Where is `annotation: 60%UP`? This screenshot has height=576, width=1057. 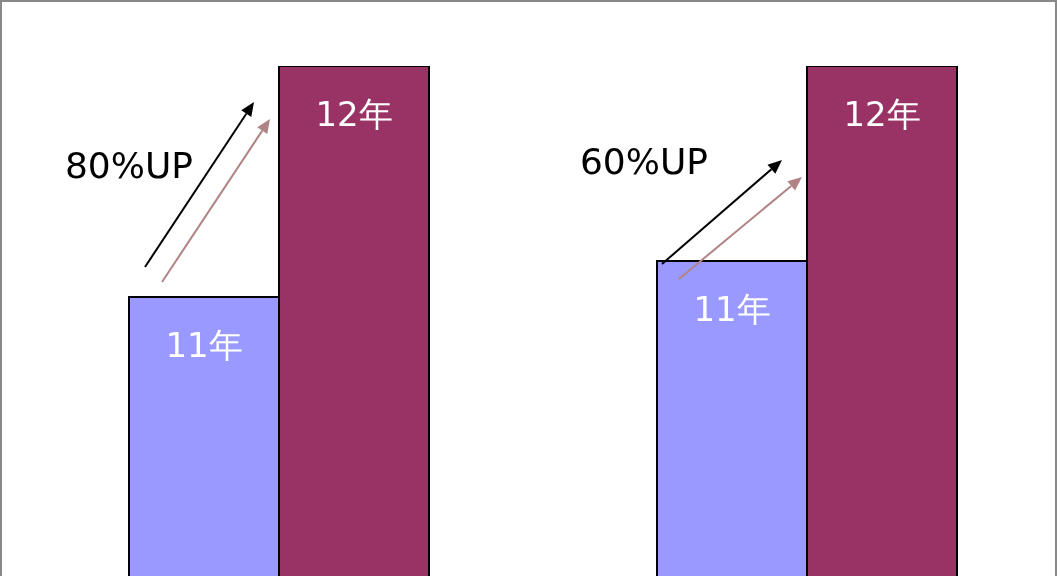
annotation: 60%UP is located at coordinates (644, 162).